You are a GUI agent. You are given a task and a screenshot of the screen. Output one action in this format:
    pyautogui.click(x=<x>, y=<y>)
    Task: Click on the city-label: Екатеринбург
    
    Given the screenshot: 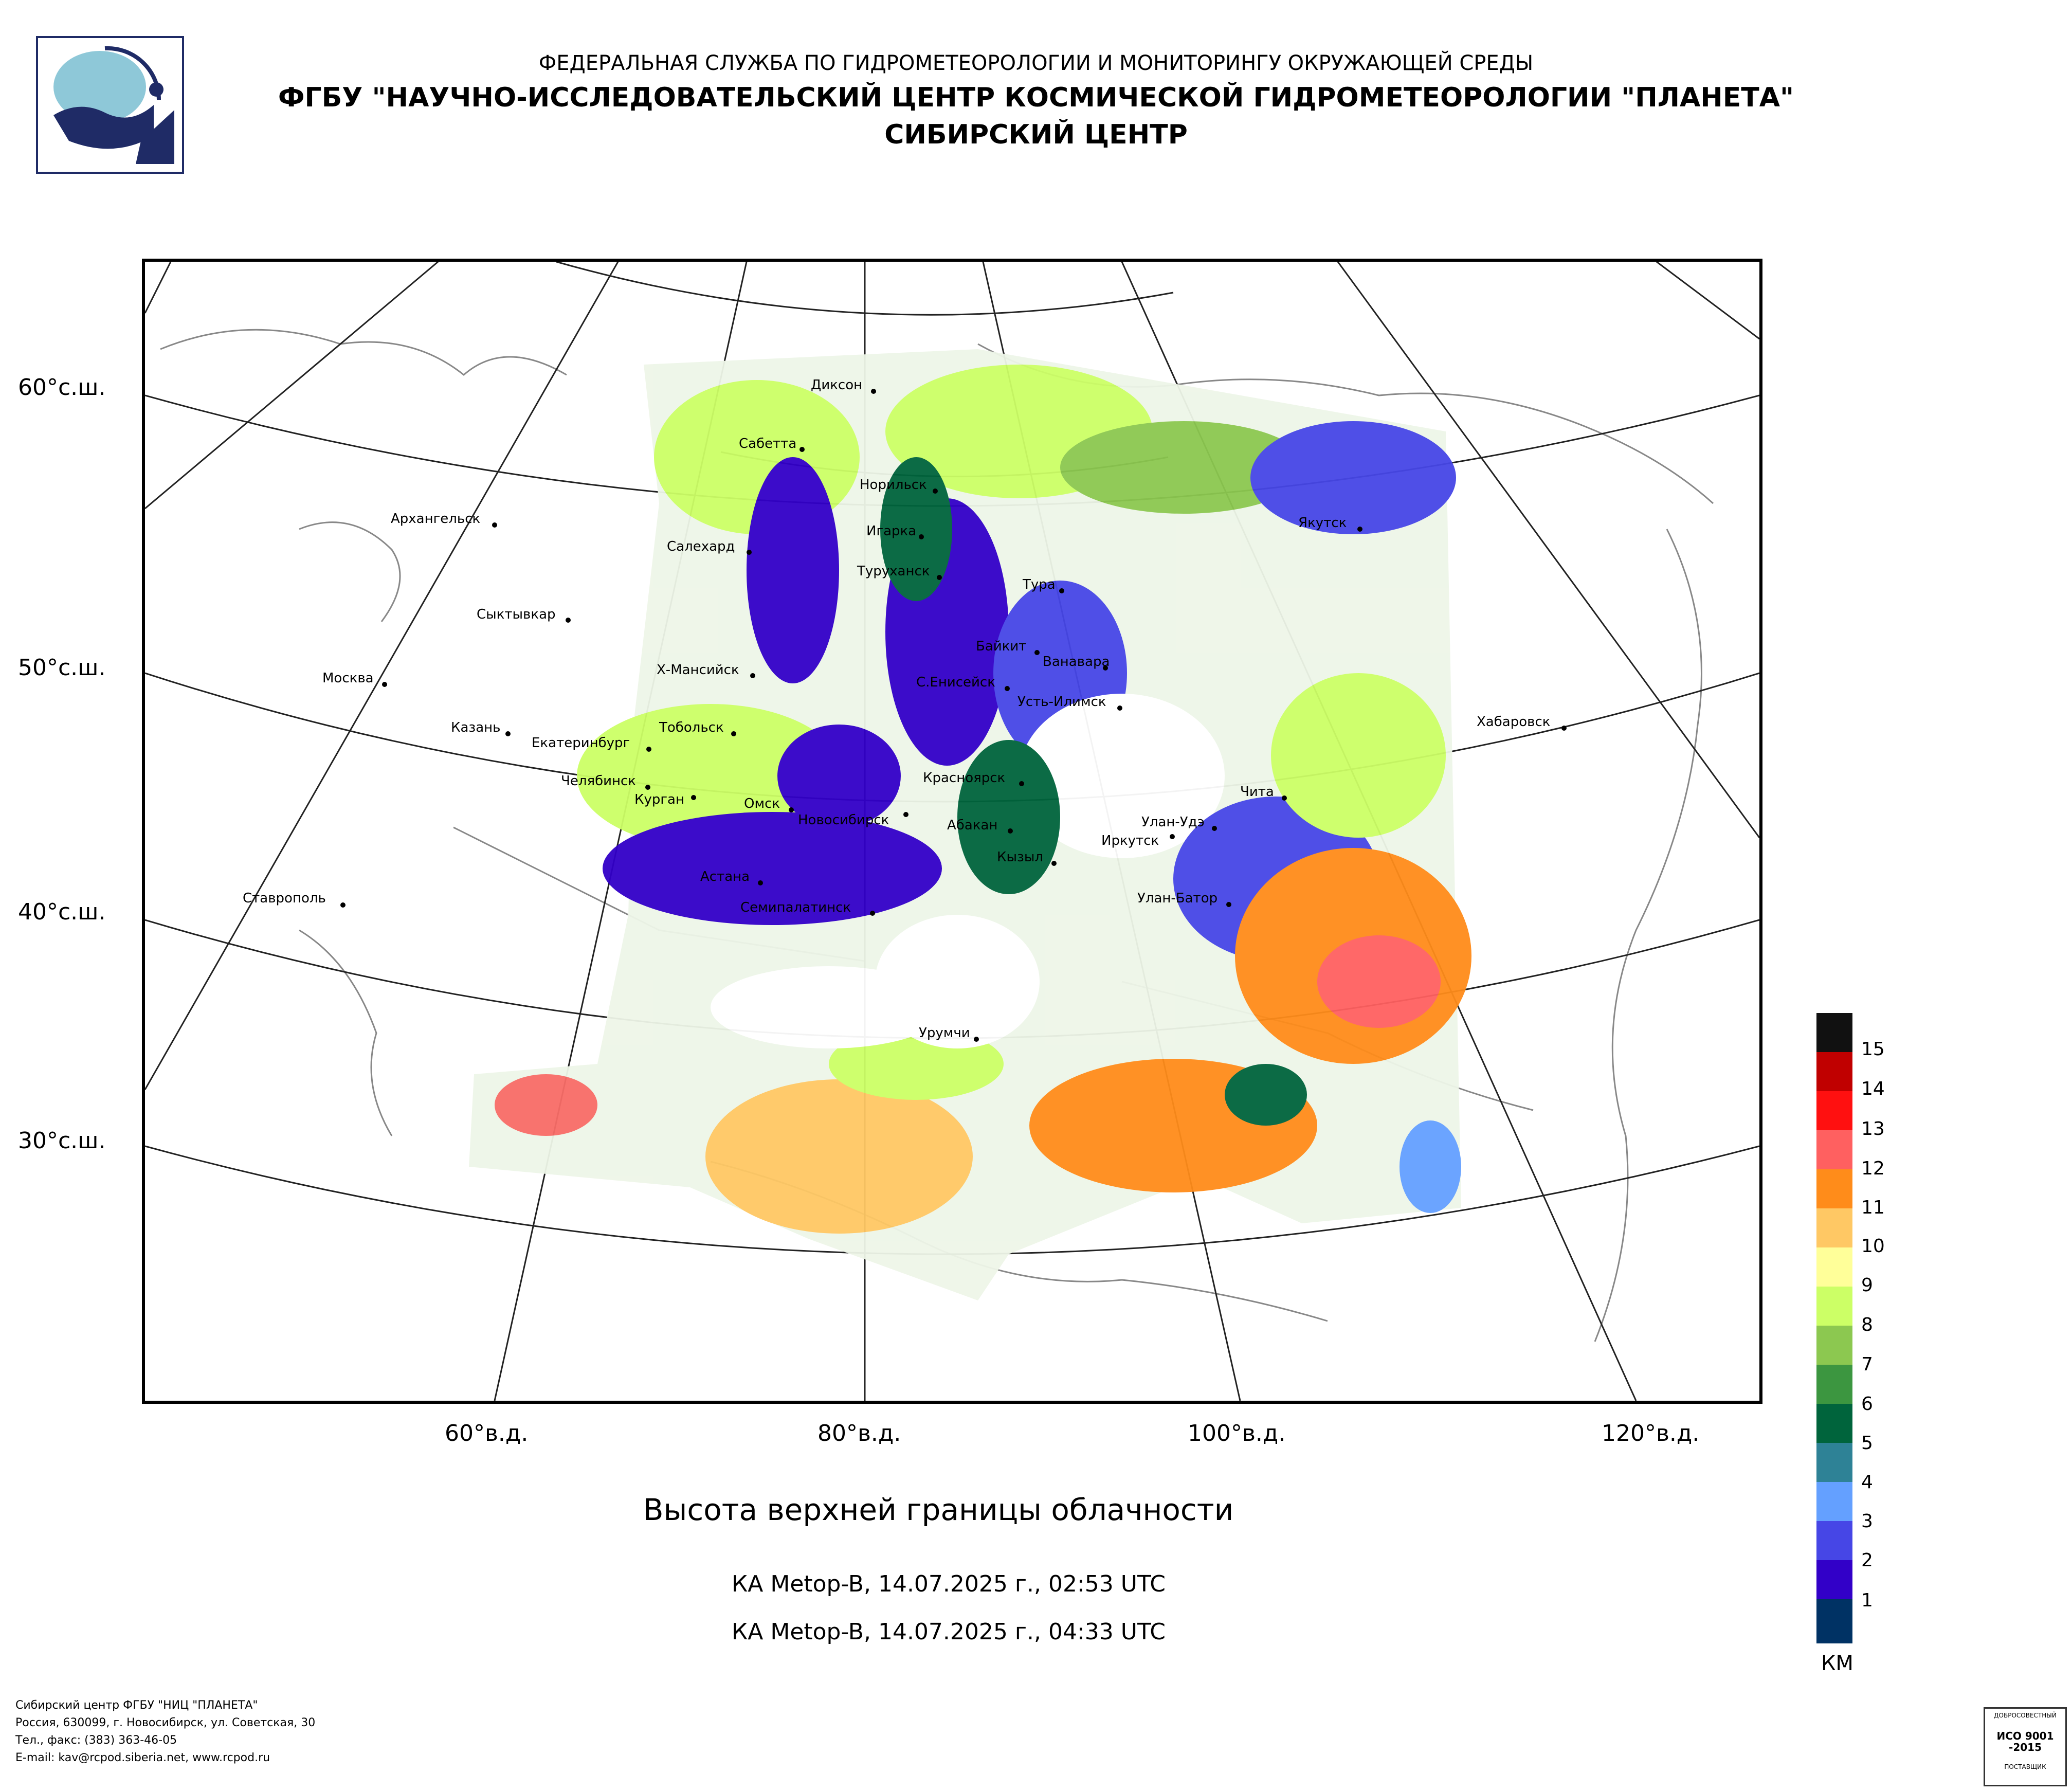 What is the action you would take?
    pyautogui.click(x=581, y=743)
    